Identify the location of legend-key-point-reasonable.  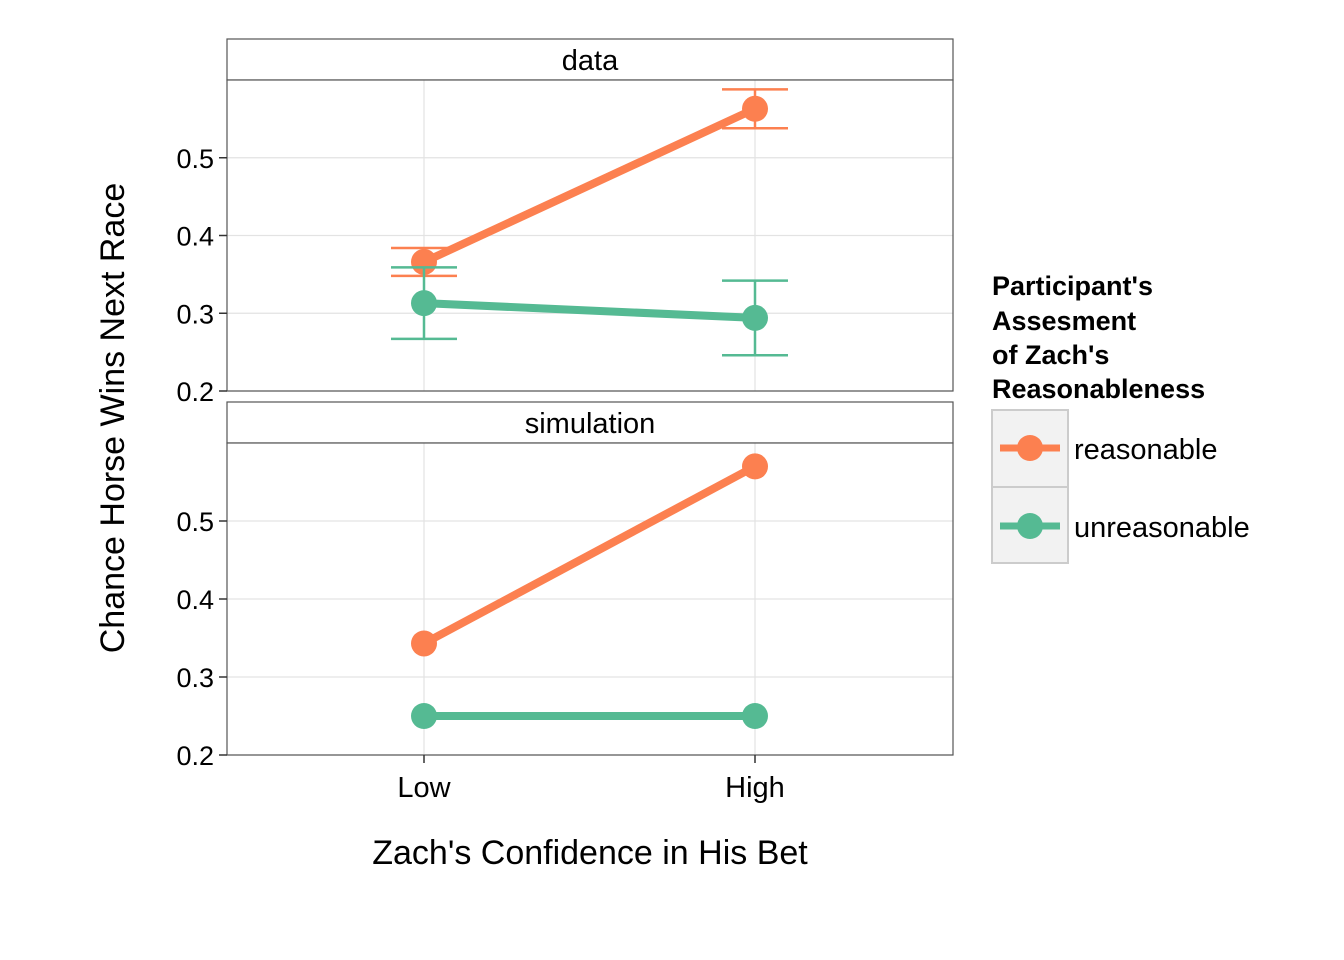
(1030, 448).